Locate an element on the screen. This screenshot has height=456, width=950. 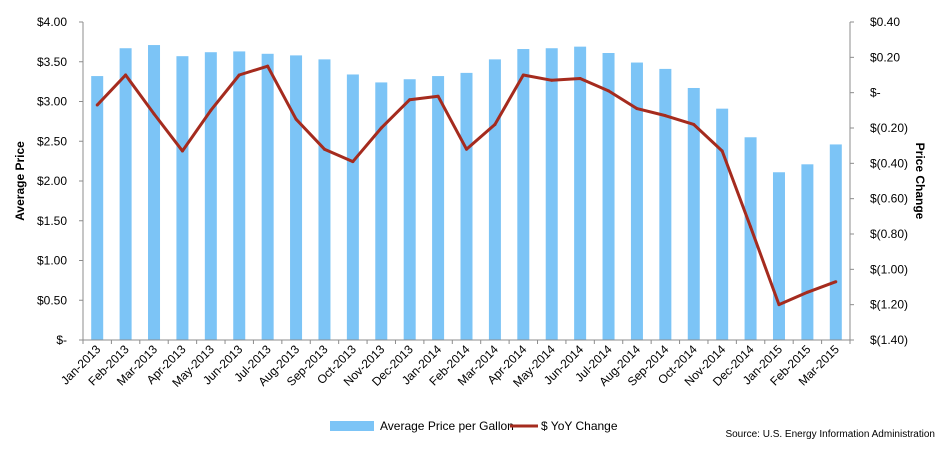
bar-mar-2014 is located at coordinates (494, 200).